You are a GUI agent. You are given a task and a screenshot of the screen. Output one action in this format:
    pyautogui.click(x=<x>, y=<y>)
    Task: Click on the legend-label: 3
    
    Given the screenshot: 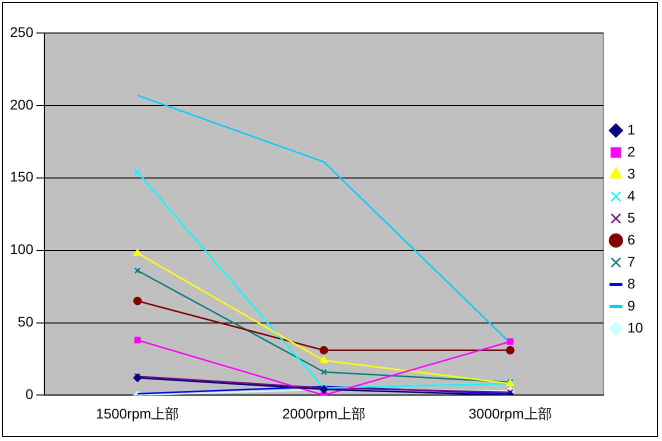 What is the action you would take?
    pyautogui.click(x=631, y=173)
    